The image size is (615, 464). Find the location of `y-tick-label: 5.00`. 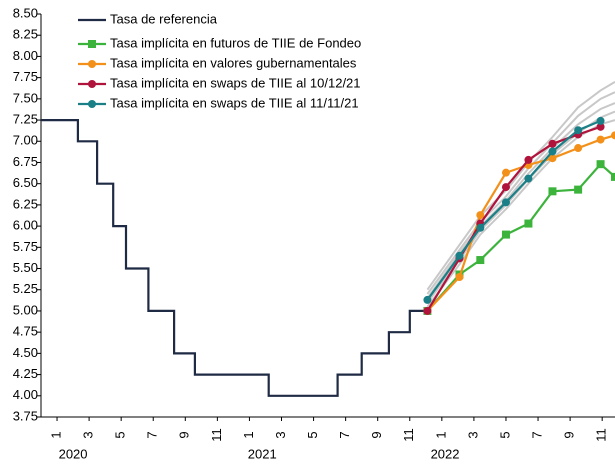

y-tick-label: 5.00 is located at coordinates (25, 309).